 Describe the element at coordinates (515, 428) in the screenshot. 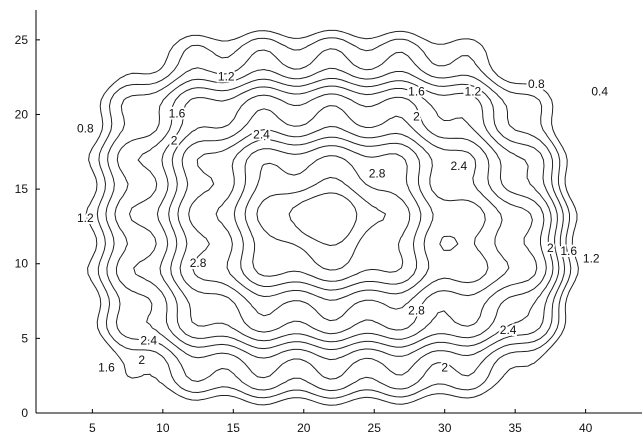

I see `x-tick-label: 35` at that location.